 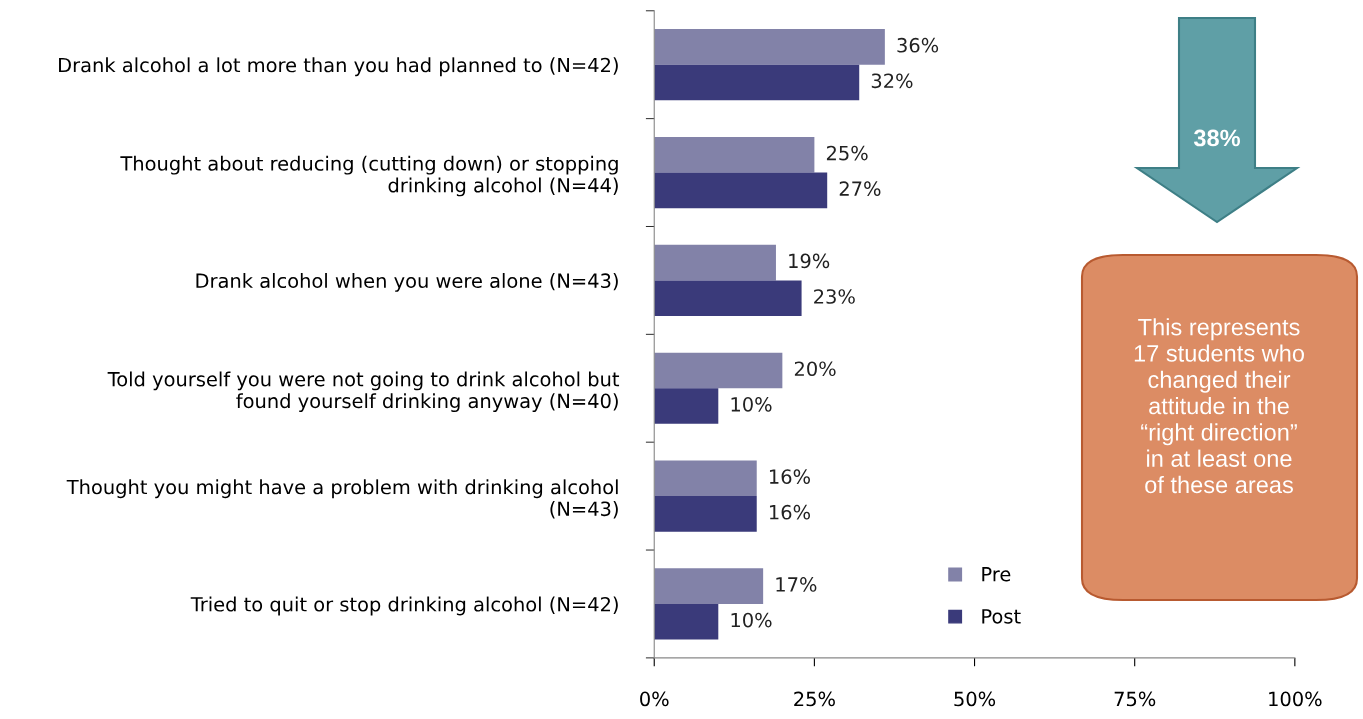 What do you see at coordinates (796, 584) in the screenshot?
I see `data-label: 17%` at bounding box center [796, 584].